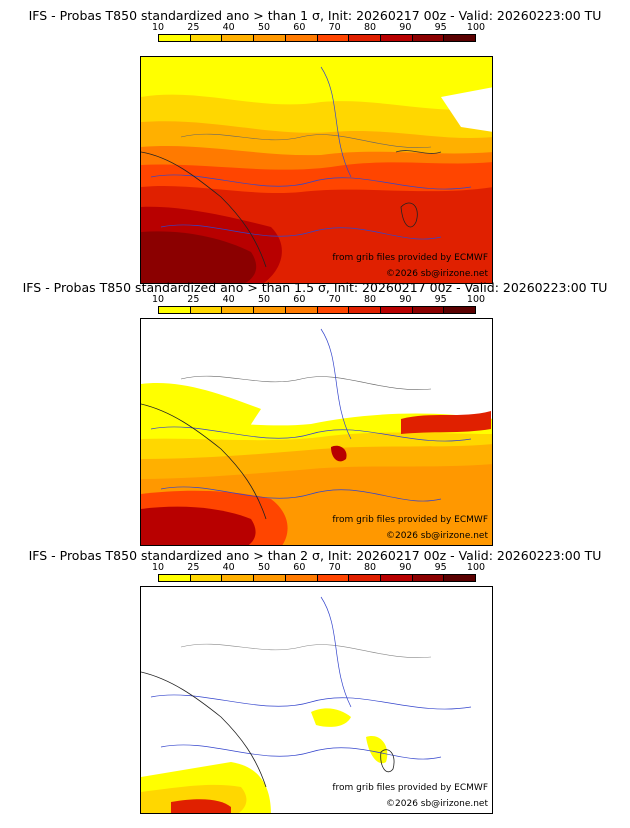 This screenshot has height=828, width=630. What do you see at coordinates (437, 804) in the screenshot?
I see `panel-3-credit-copyright: ©2026 sb@irizone.net` at bounding box center [437, 804].